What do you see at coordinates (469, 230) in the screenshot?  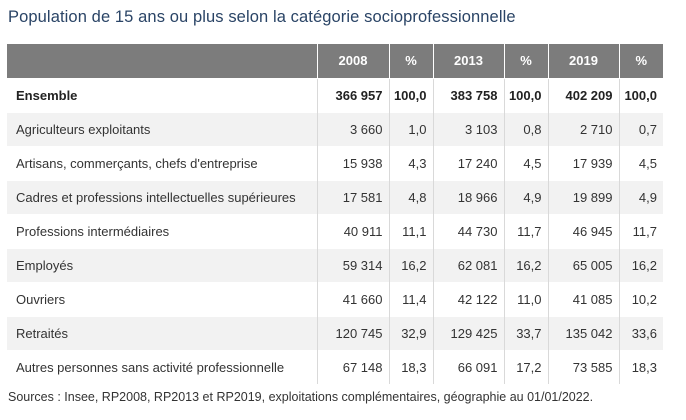 I see `row-value-cell: 44 730` at bounding box center [469, 230].